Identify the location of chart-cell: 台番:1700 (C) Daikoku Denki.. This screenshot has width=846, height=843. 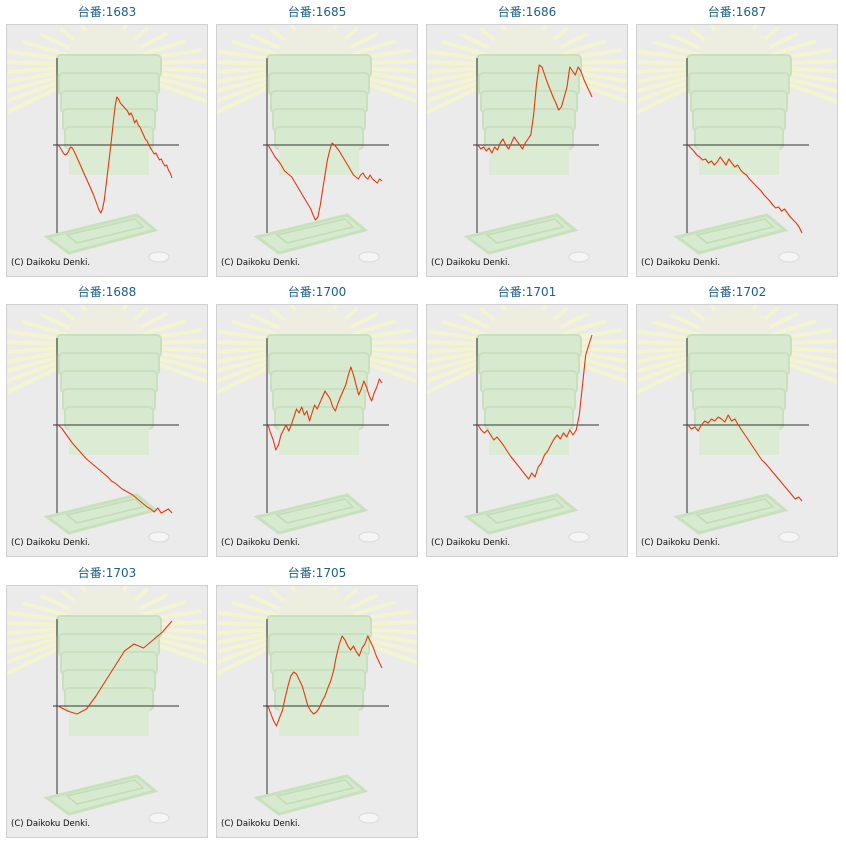
(317, 419).